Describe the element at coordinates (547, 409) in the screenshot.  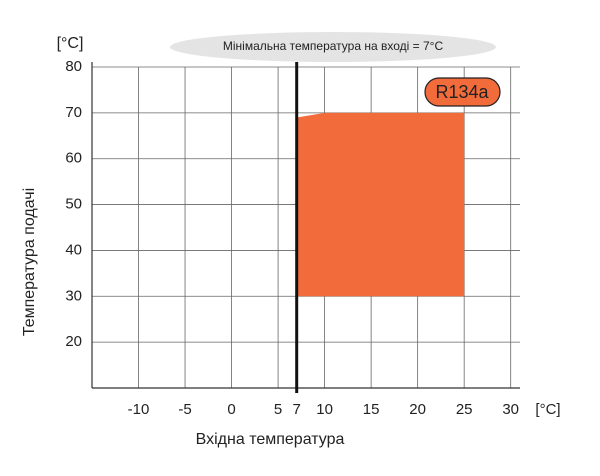
I see `x-unit: [°C]` at that location.